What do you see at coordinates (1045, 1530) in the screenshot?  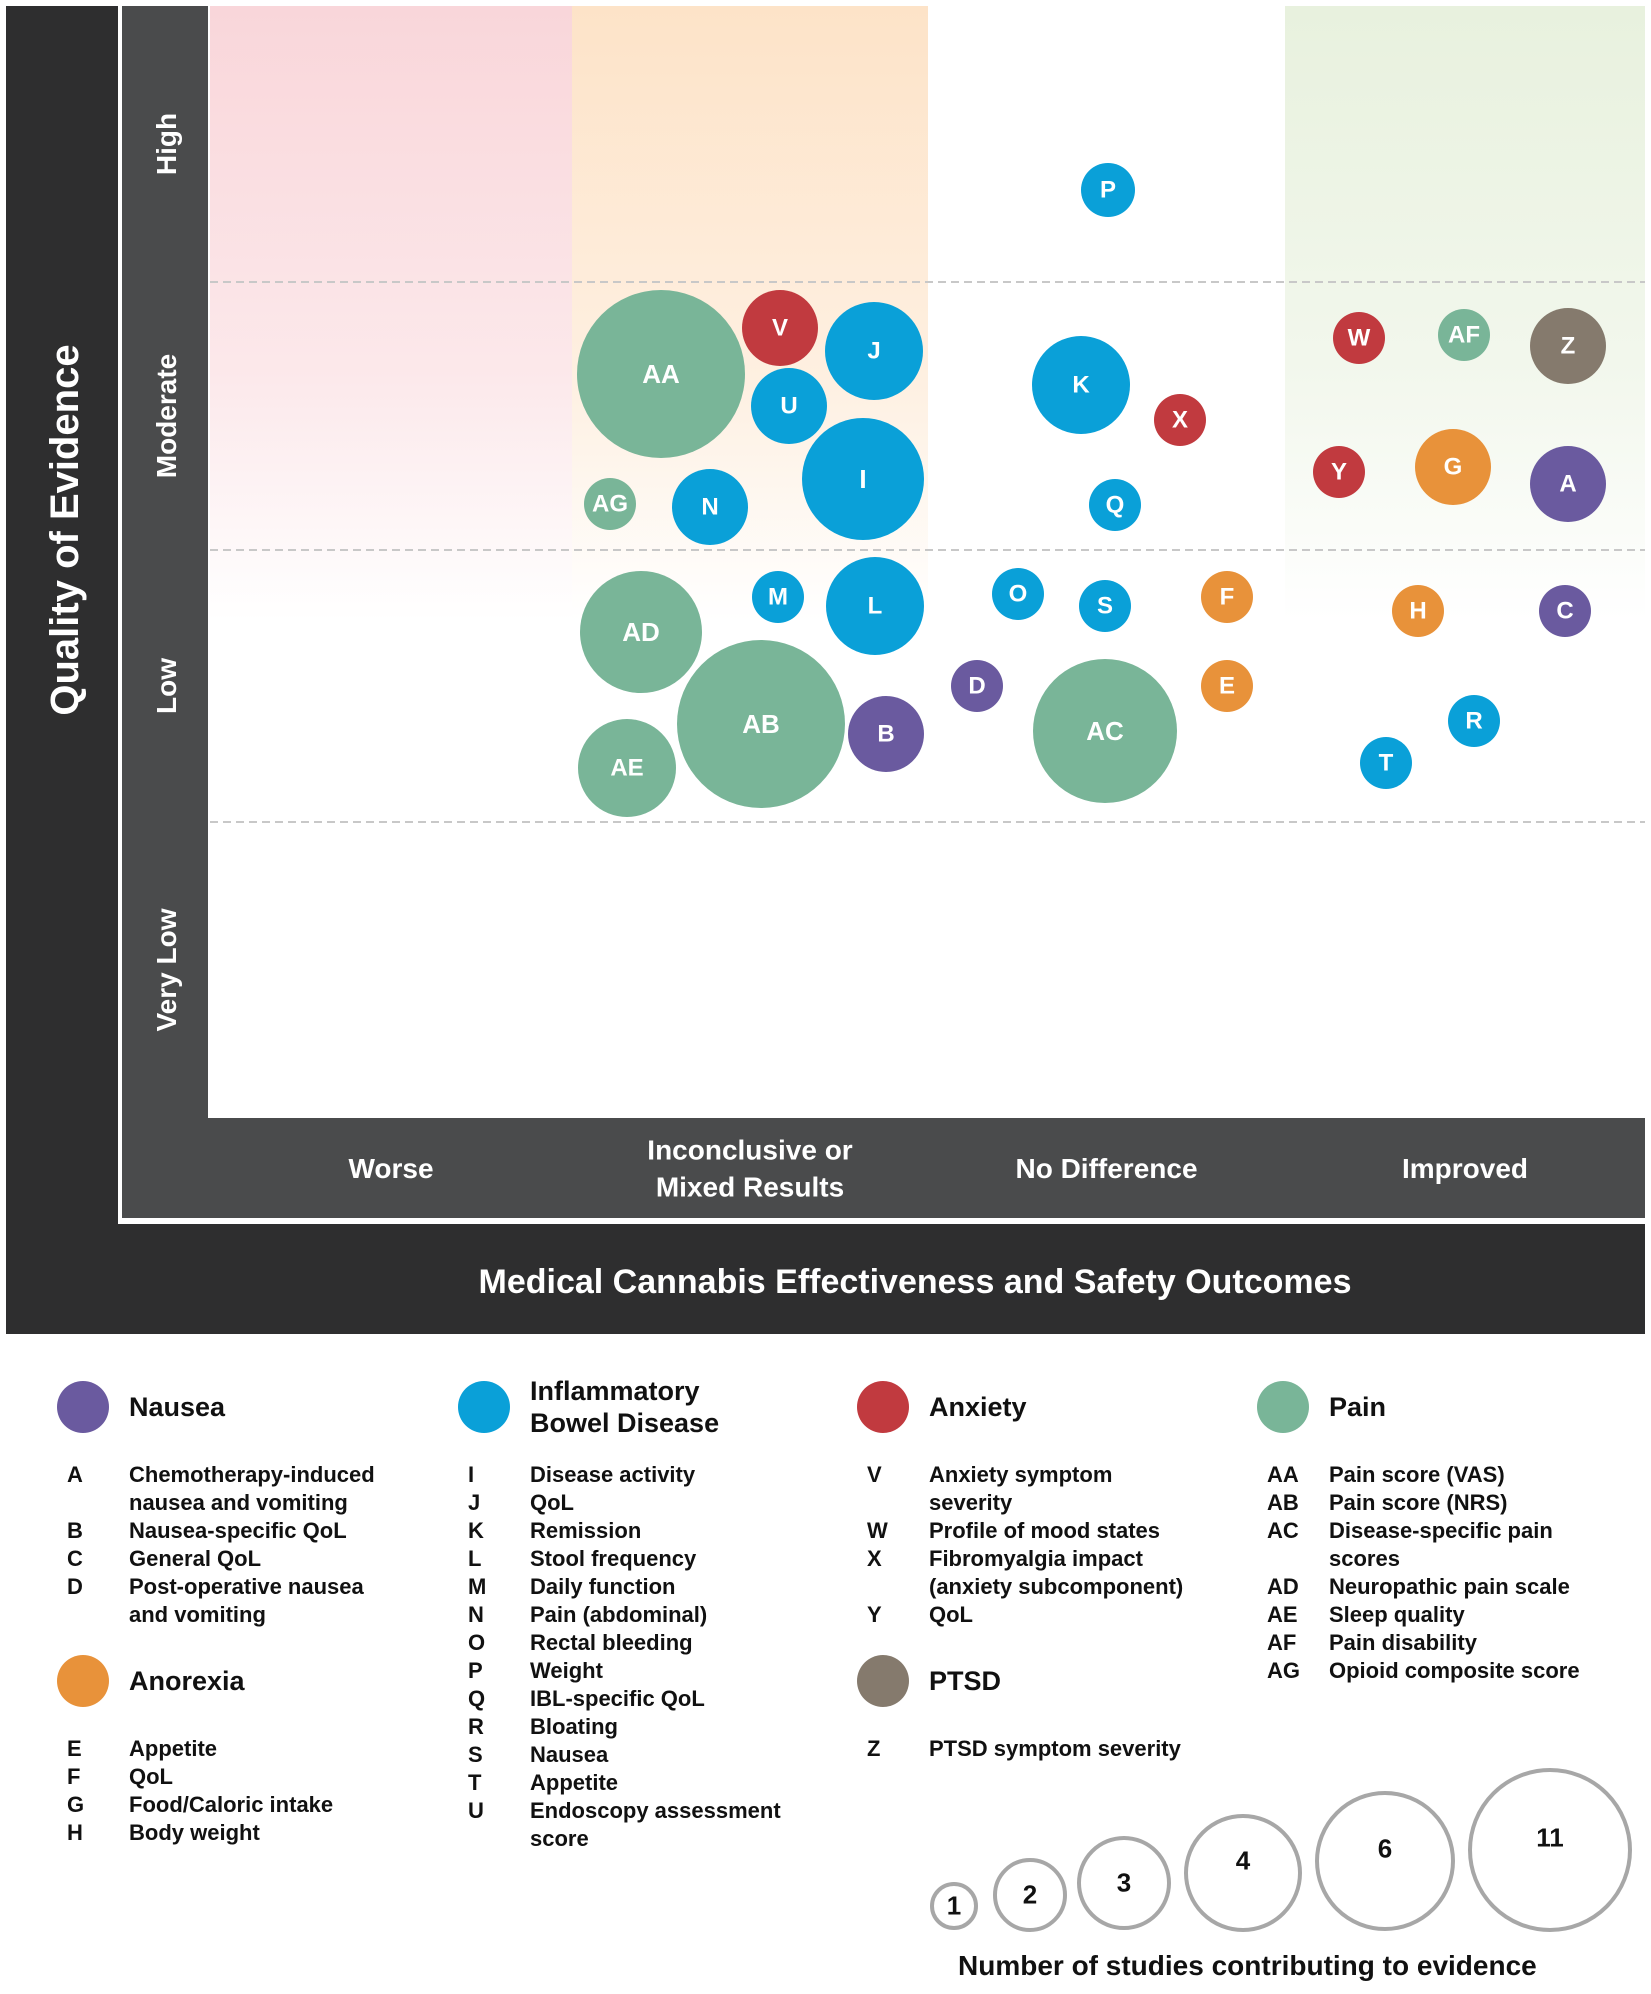 I see `legend-item-text: Profile of mood states` at bounding box center [1045, 1530].